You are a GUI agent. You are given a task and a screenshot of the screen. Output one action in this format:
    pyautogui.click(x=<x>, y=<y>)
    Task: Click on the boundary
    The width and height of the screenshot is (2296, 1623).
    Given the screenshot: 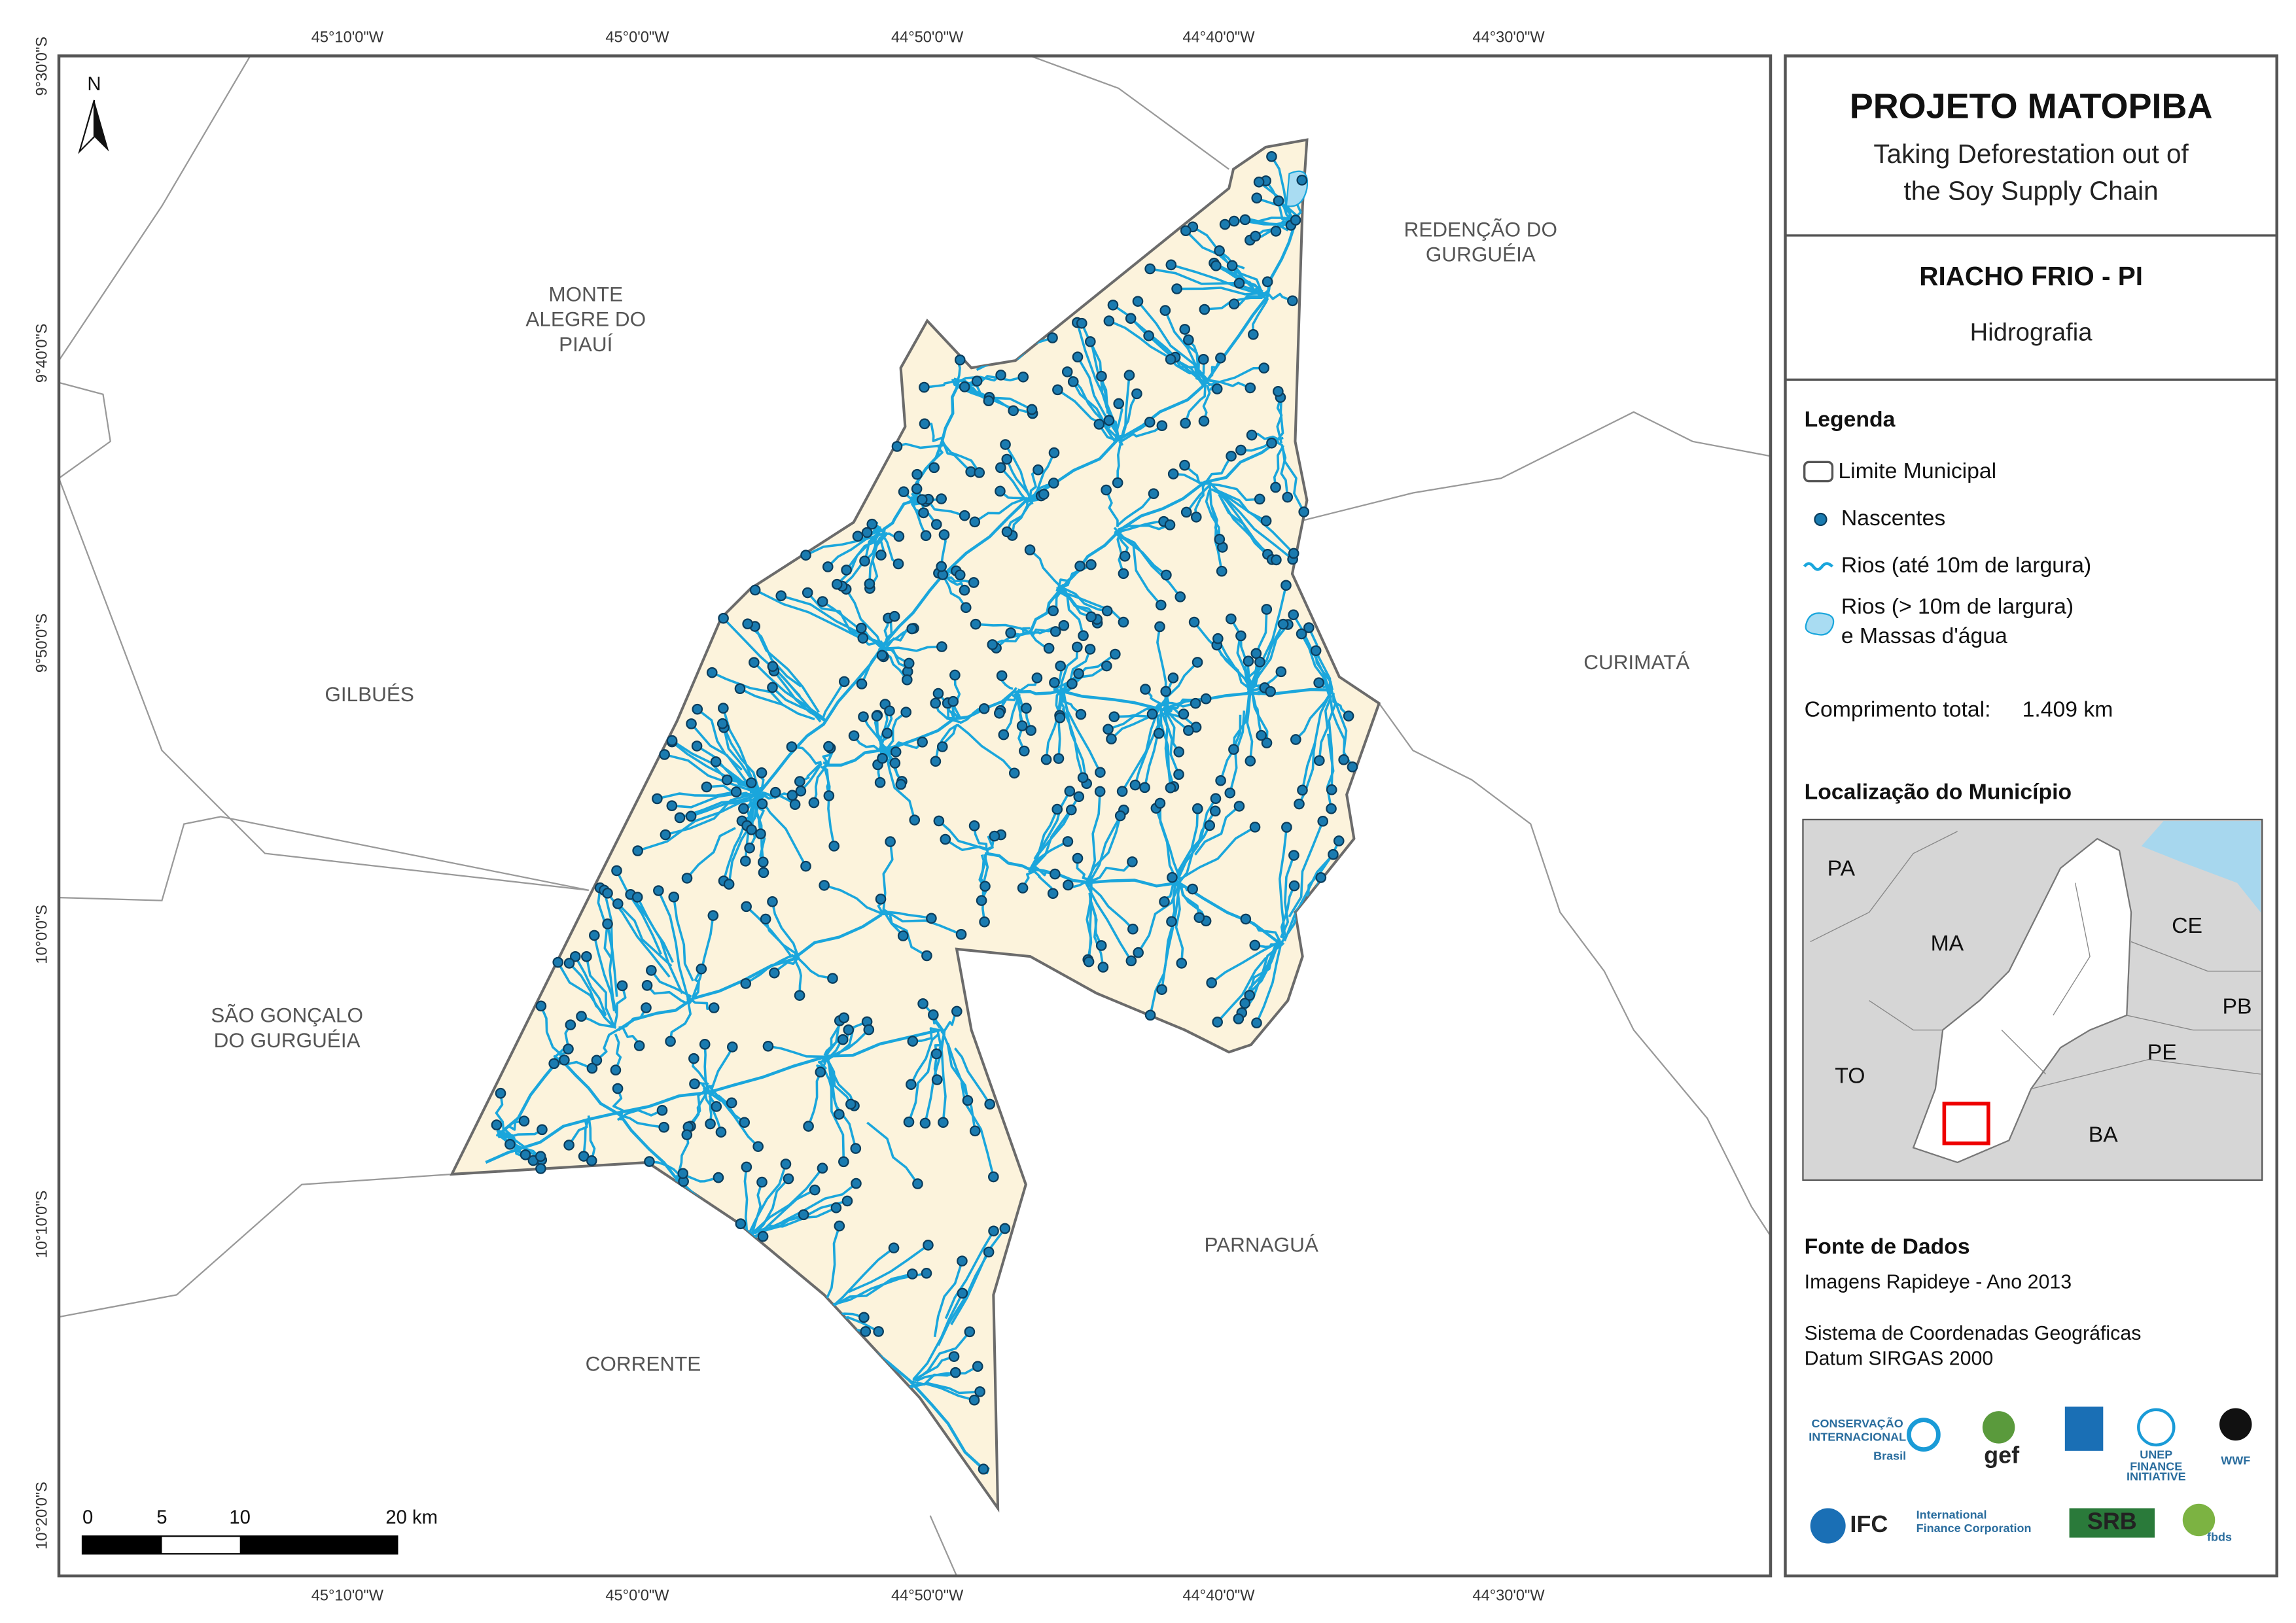 What is the action you would take?
    pyautogui.click(x=324, y=636)
    